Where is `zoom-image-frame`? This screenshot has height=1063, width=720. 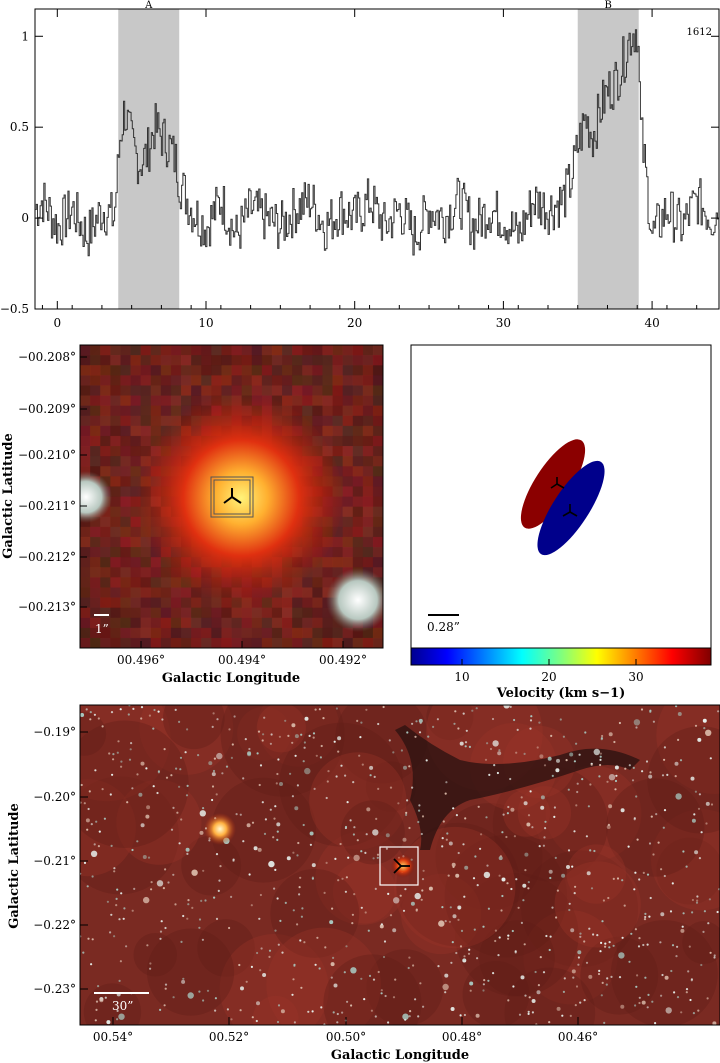
zoom-image-frame is located at coordinates (231, 496).